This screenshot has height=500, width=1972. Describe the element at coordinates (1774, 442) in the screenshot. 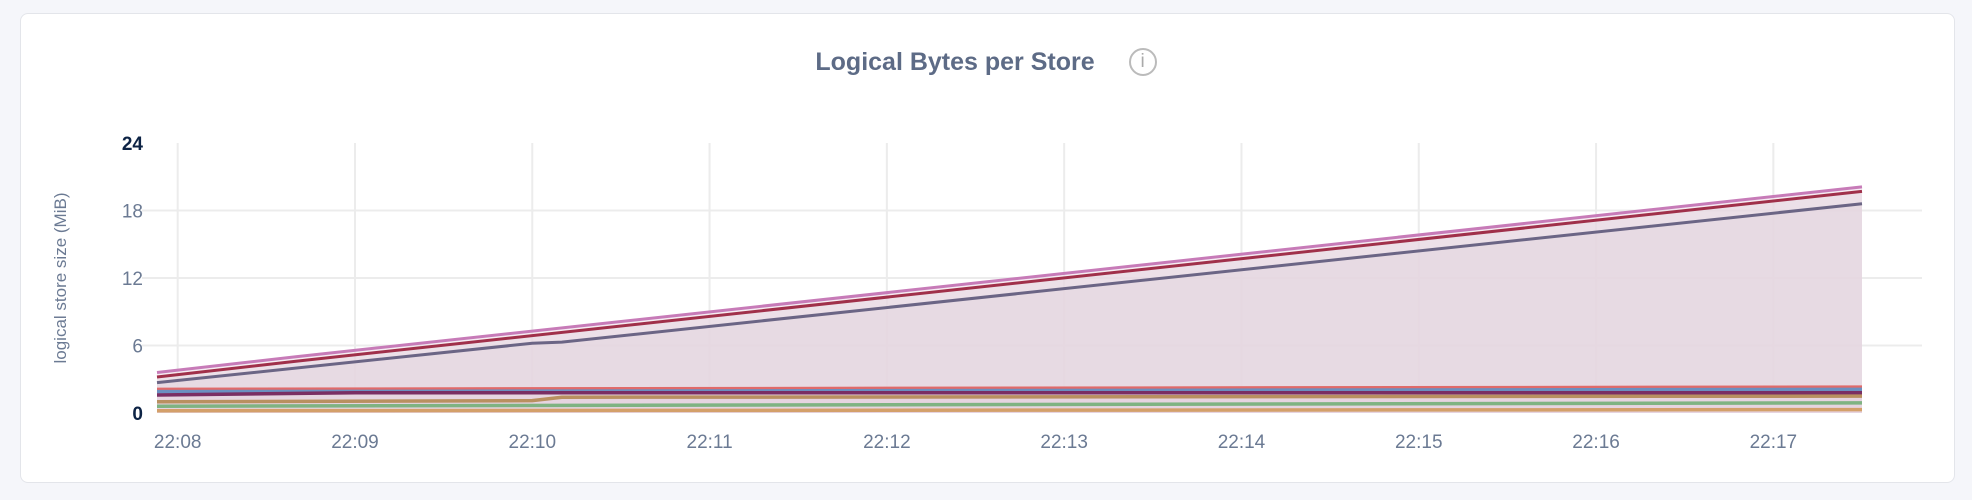

I see `x-tick-label: 22:17` at that location.